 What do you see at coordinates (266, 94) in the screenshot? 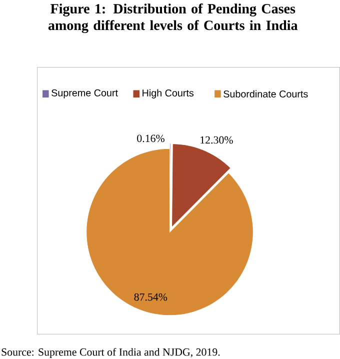
I see `legend-label: Subordinate Courts` at bounding box center [266, 94].